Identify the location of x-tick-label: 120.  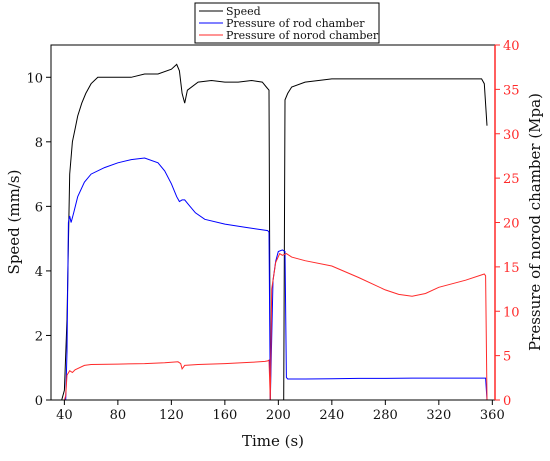
(171, 415).